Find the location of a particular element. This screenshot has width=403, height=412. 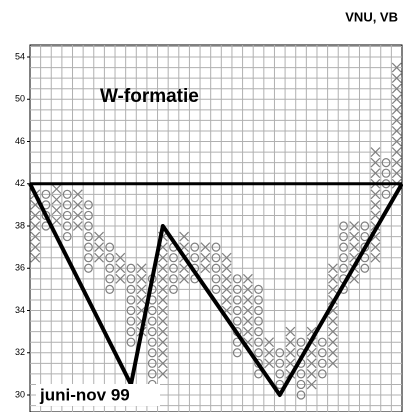

annotation: W-formatie is located at coordinates (149, 96).